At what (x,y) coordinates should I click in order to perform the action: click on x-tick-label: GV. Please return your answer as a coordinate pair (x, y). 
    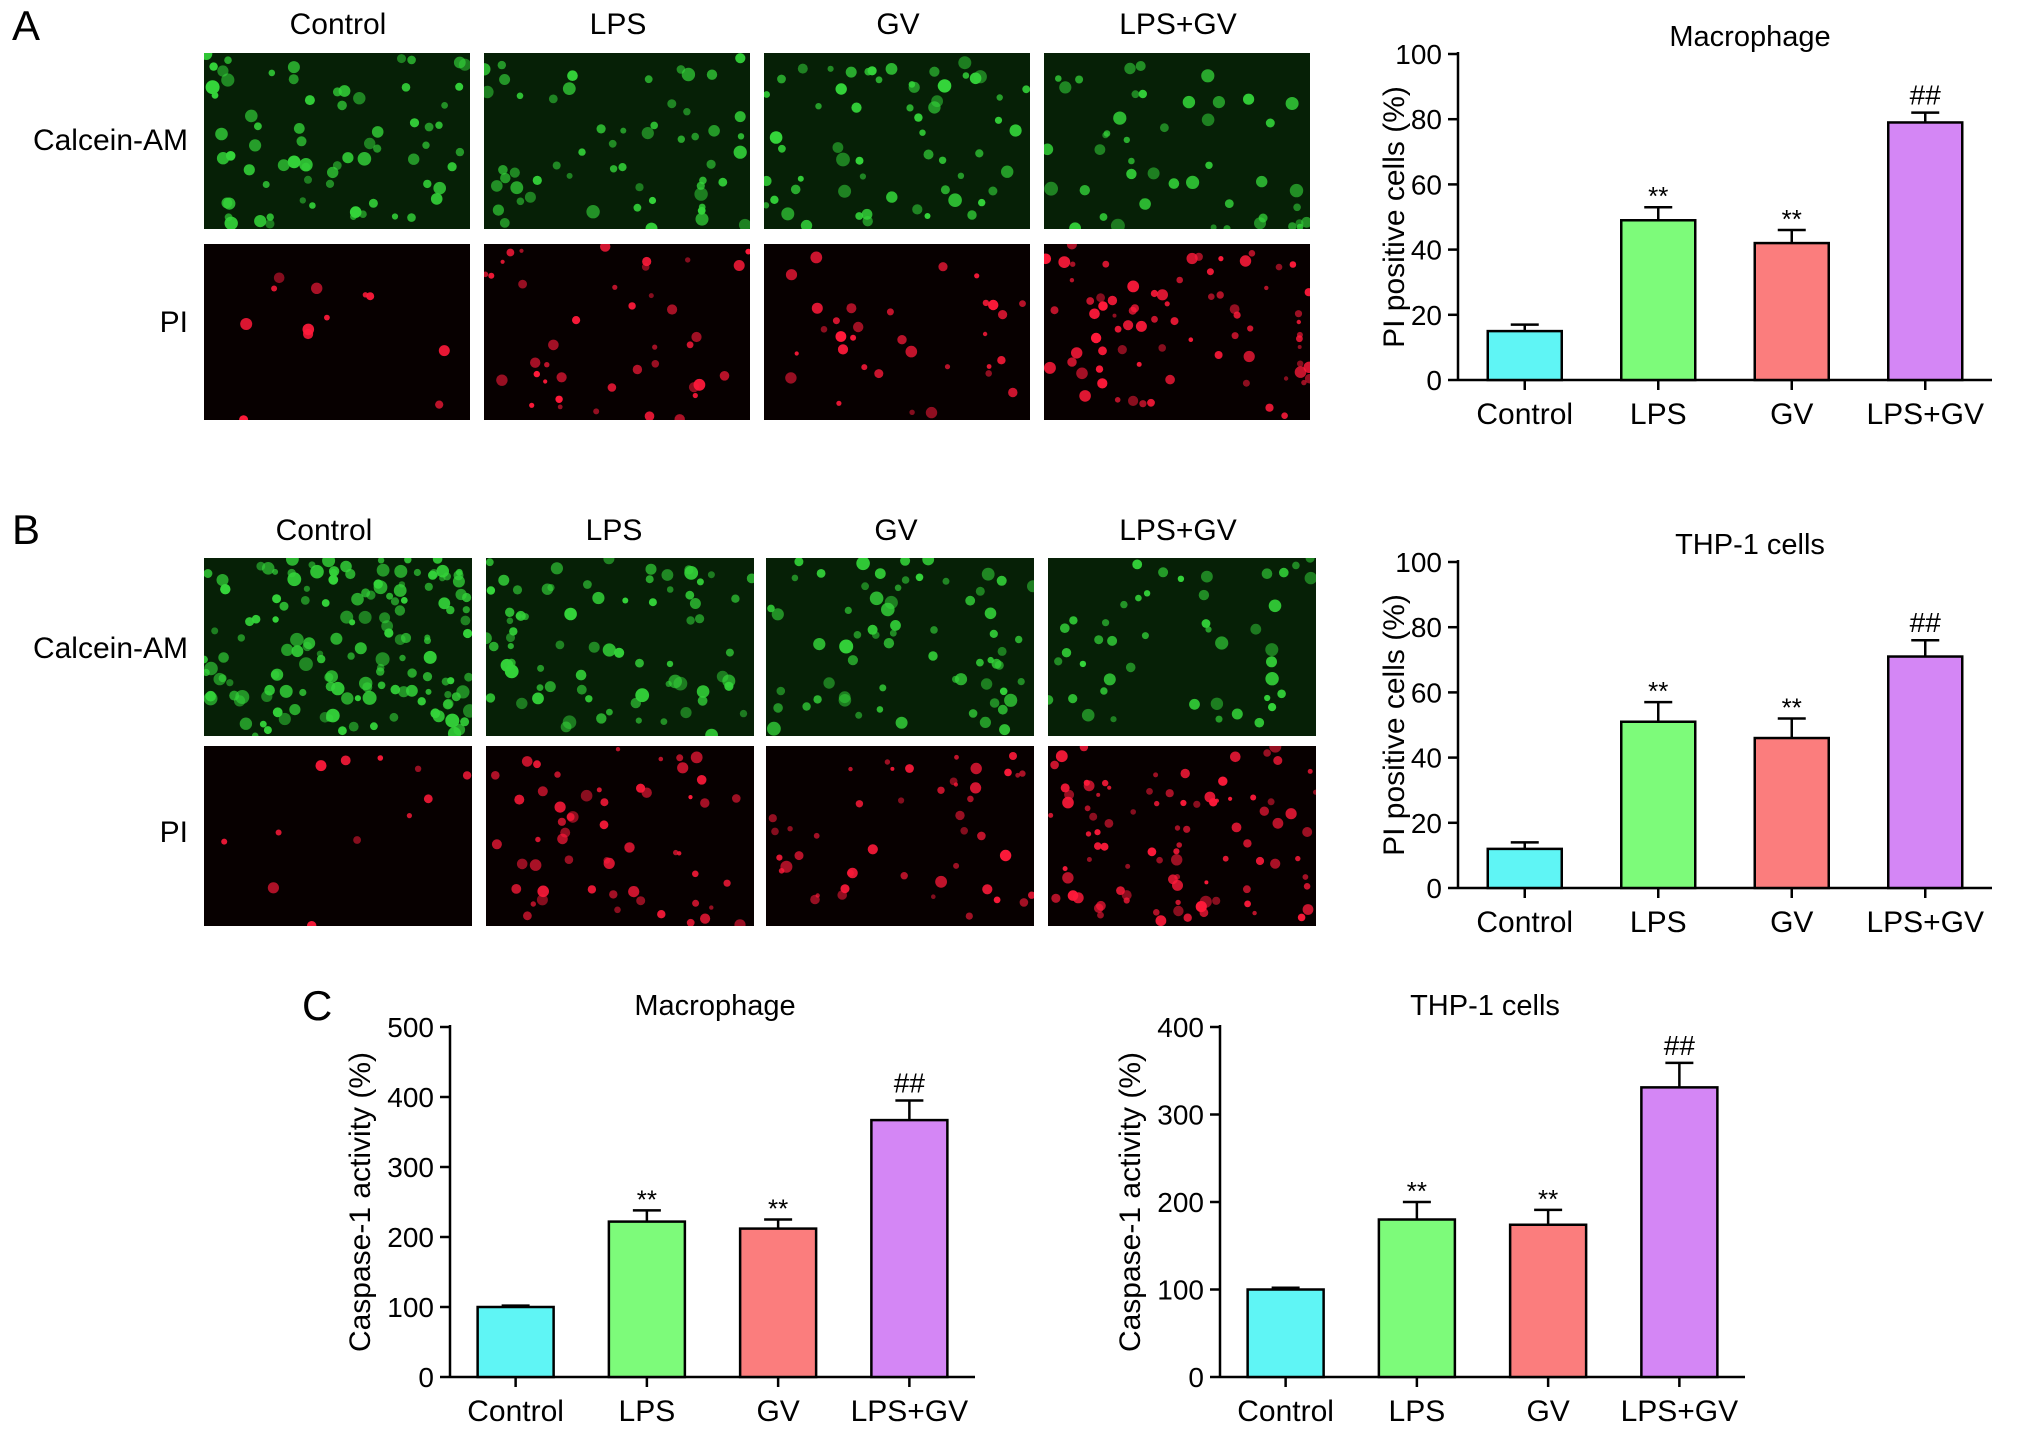
    Looking at the image, I should click on (777, 1411).